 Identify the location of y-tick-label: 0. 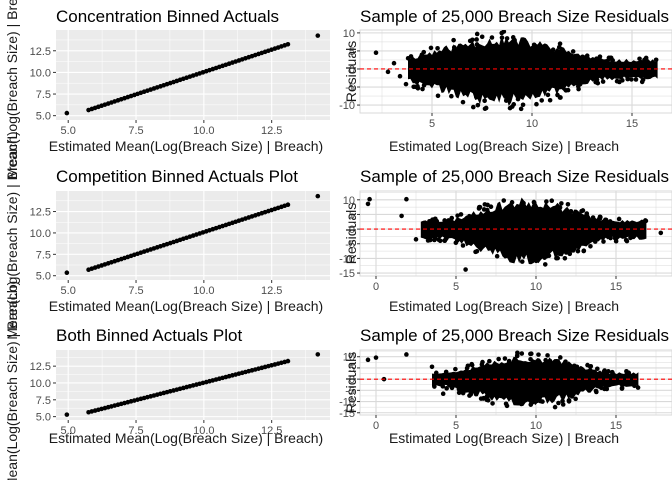
(352, 70).